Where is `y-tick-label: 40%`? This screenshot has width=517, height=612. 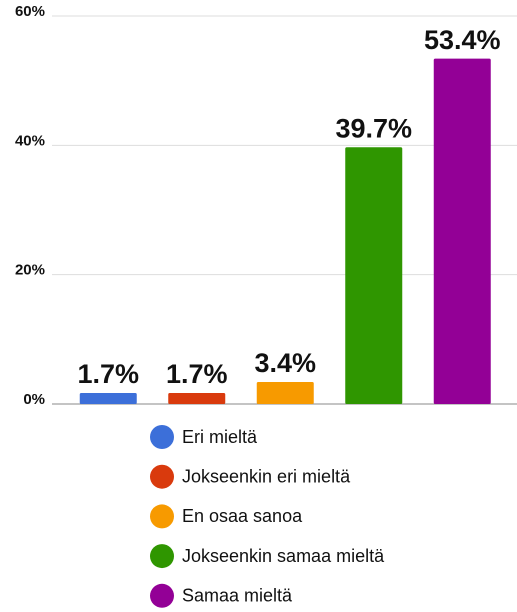
y-tick-label: 40% is located at coordinates (30, 140).